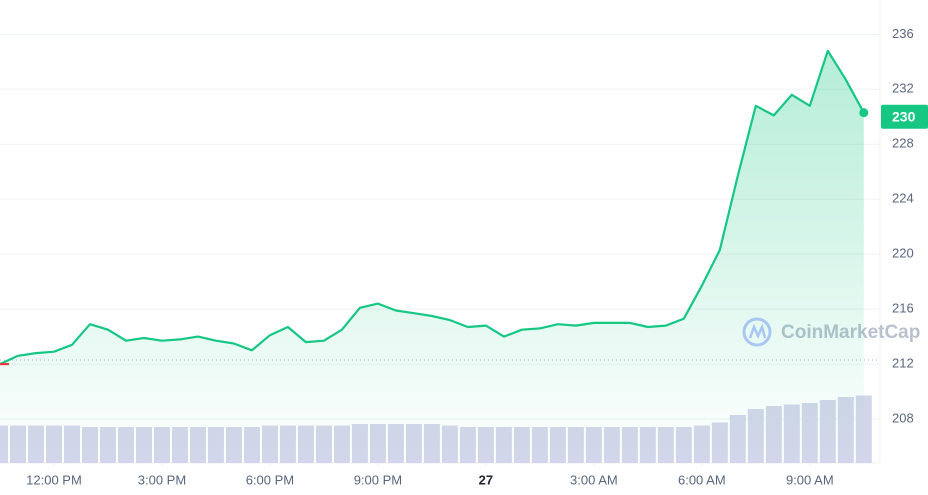 The height and width of the screenshot is (495, 928). What do you see at coordinates (903, 143) in the screenshot?
I see `y-tick-label: 228` at bounding box center [903, 143].